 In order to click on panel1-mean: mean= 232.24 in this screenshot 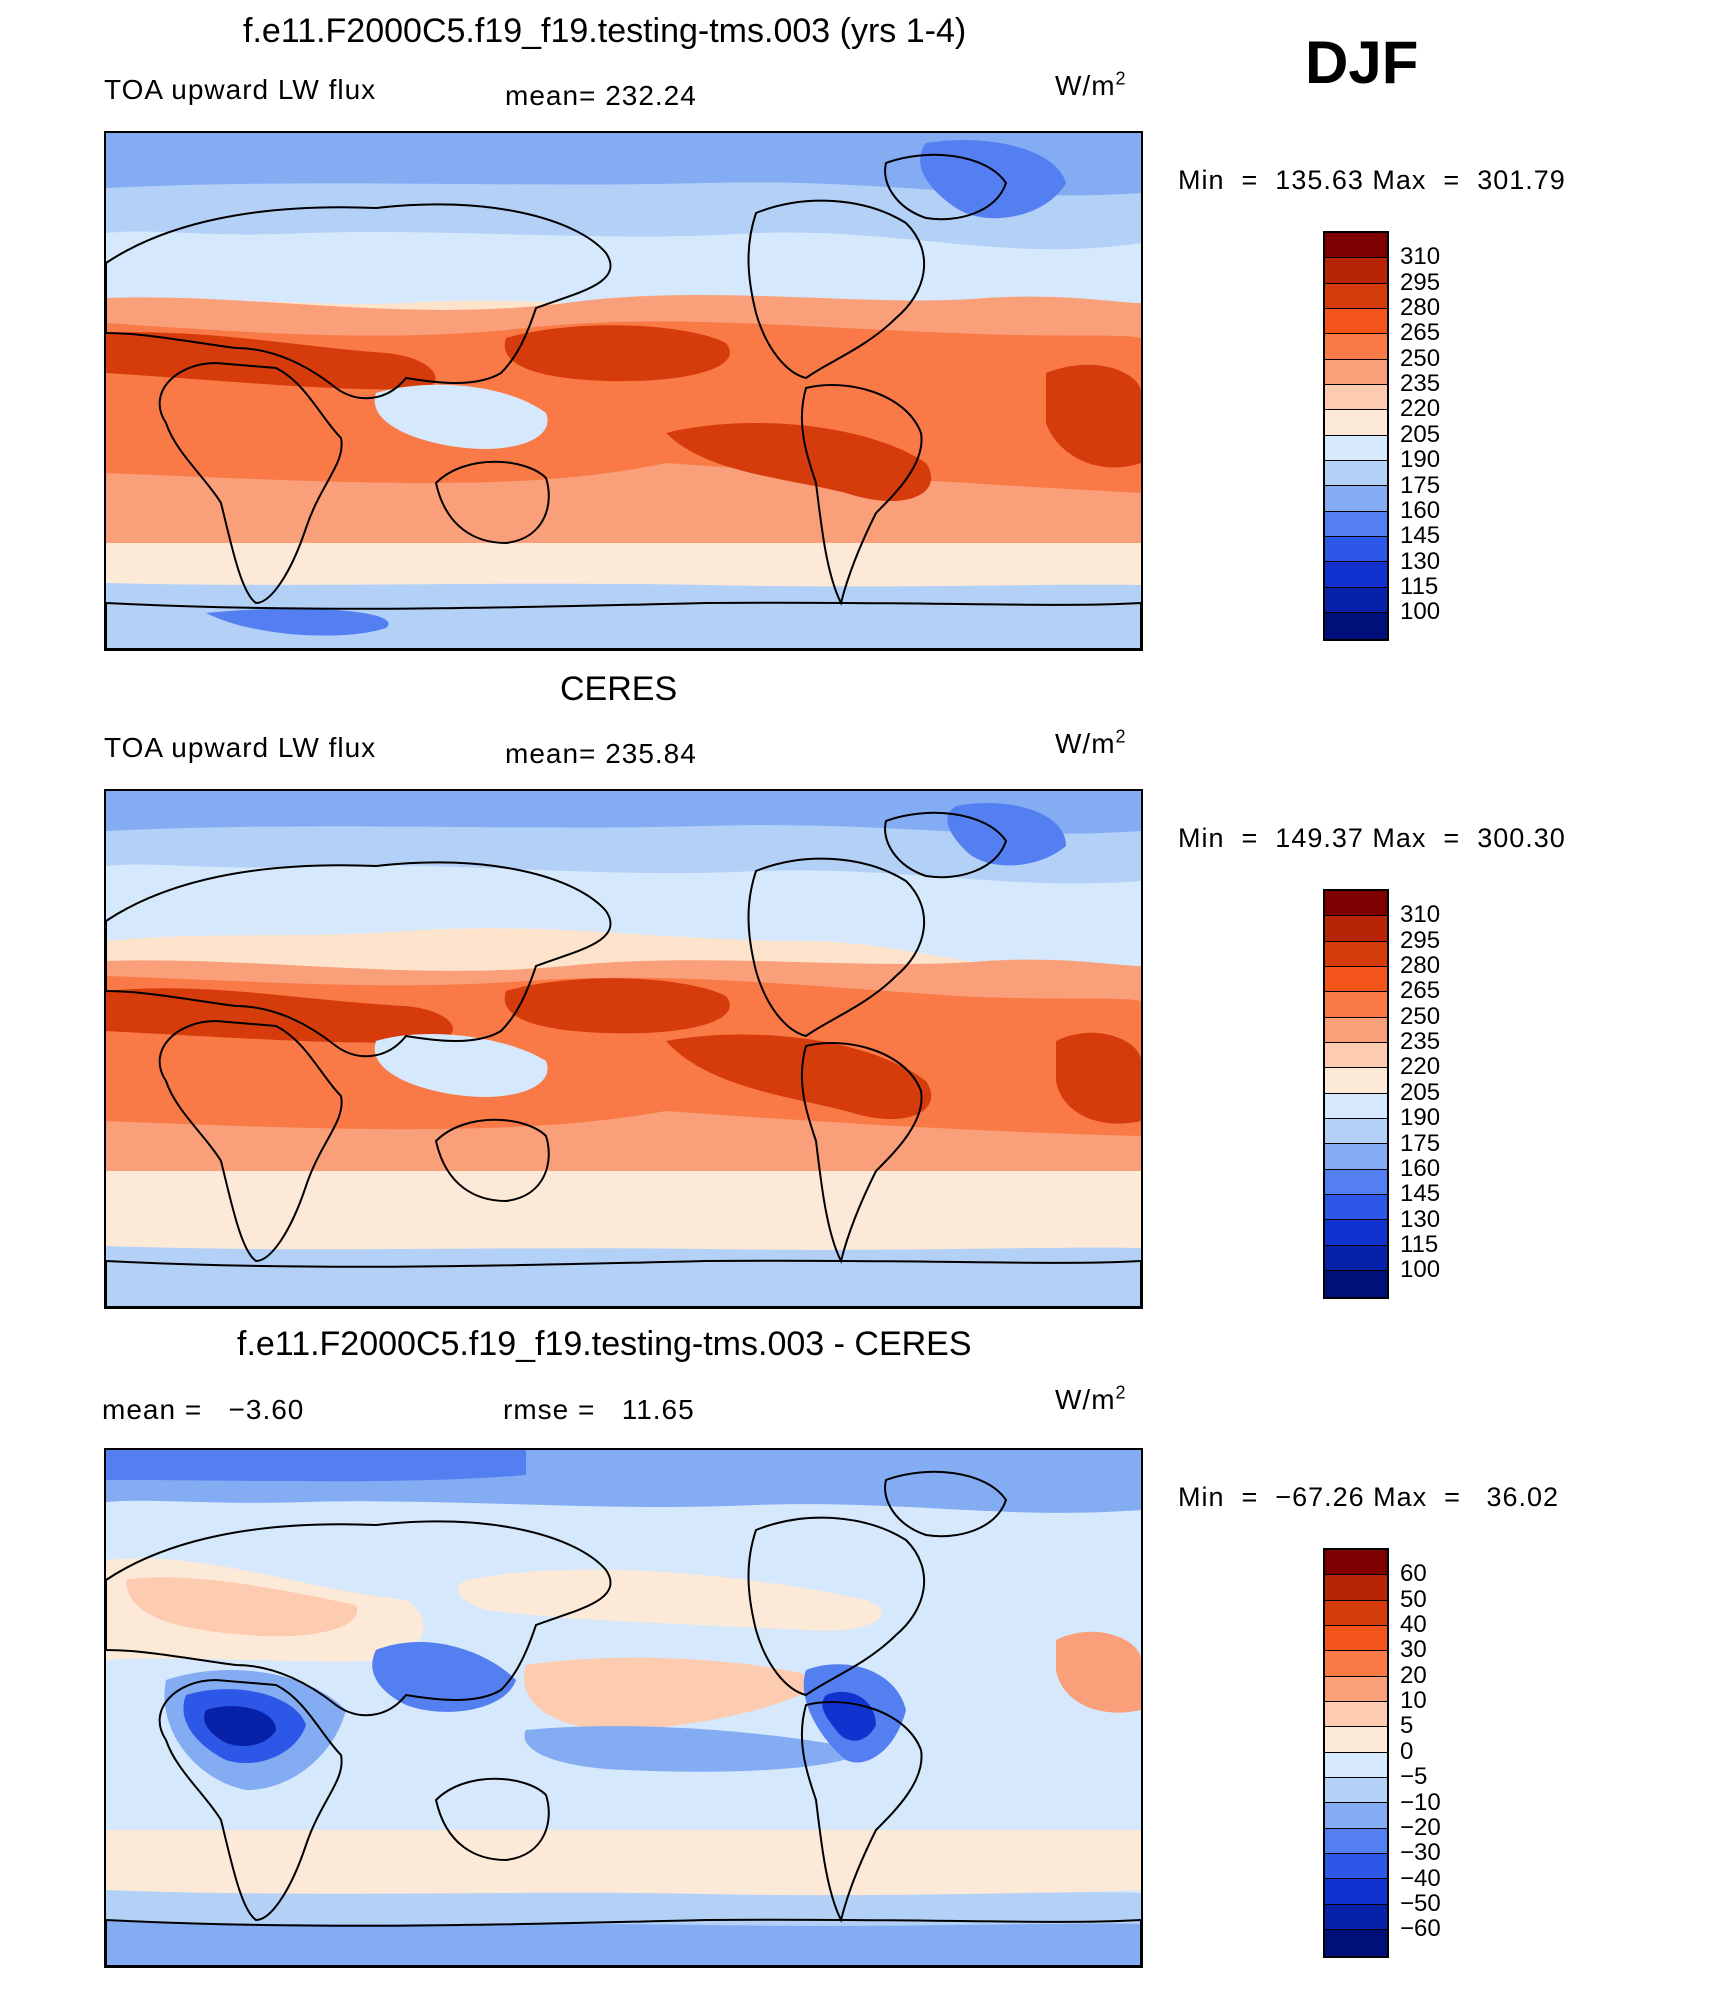, I will do `click(601, 95)`.